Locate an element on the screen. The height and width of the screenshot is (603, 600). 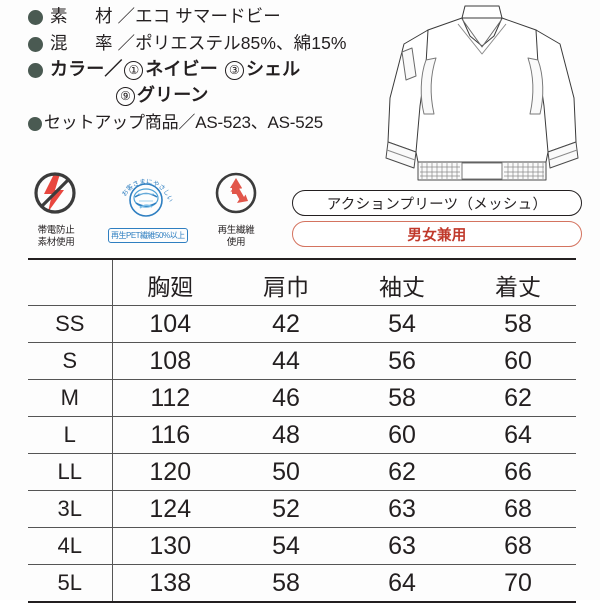
feature-badge-group: アクションプリーツ（メッシュ） 男女兼用 is located at coordinates (437, 218).